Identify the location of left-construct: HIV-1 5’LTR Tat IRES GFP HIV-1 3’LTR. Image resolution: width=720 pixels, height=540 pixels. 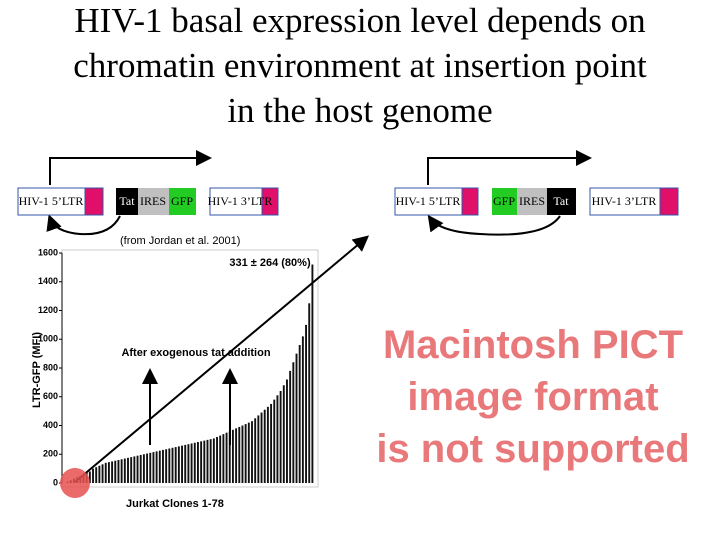
(148, 193).